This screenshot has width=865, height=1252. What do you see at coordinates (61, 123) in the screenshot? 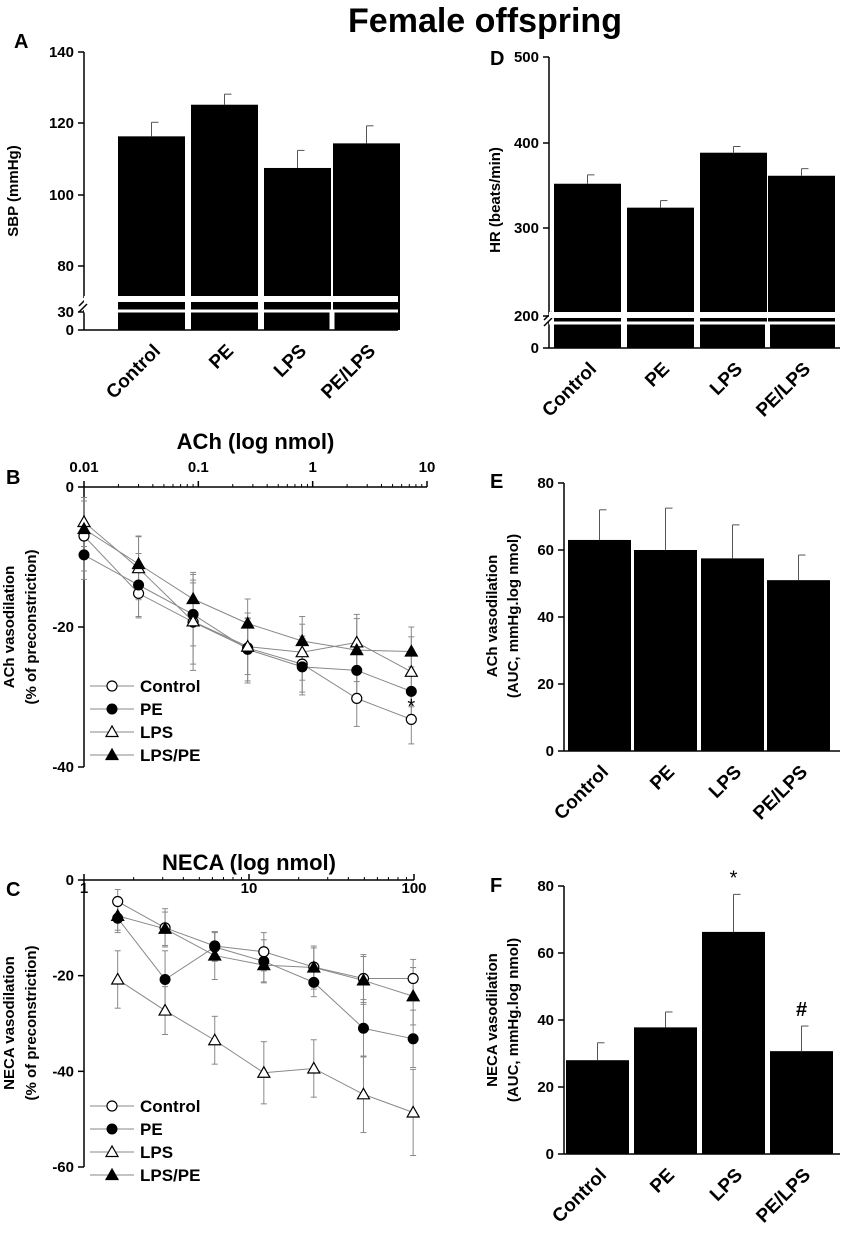
I see `y-tick-label: 120` at bounding box center [61, 123].